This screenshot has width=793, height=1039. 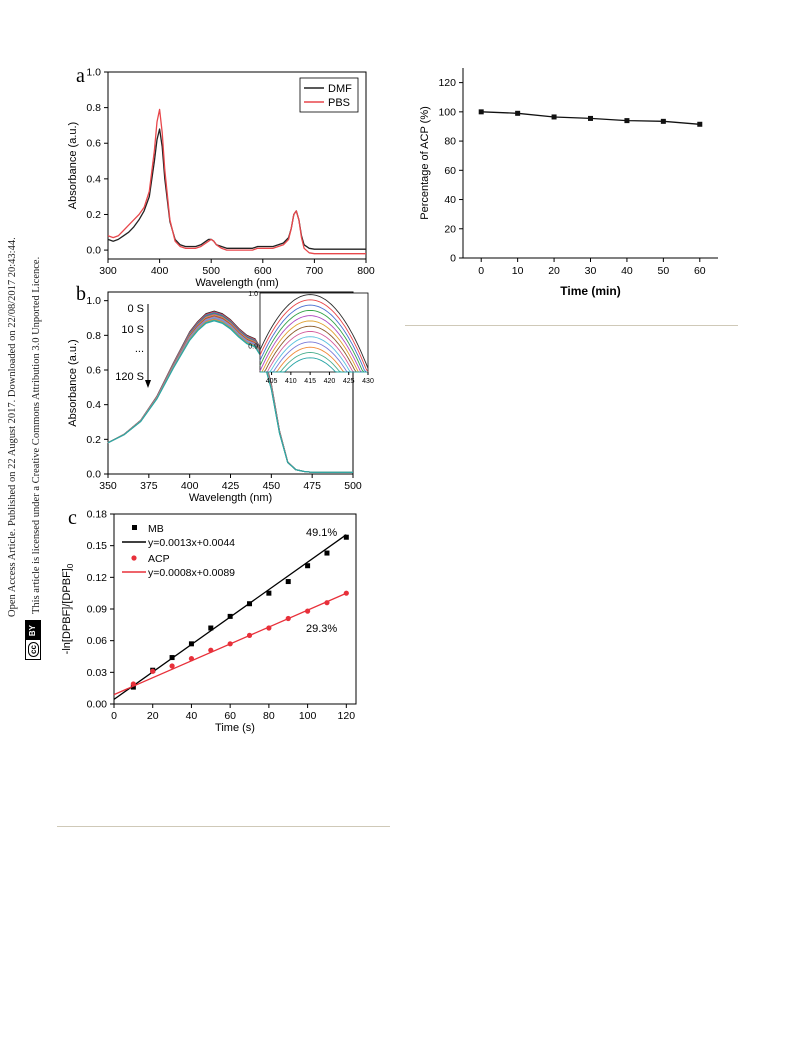 I want to click on panel-d-ytick-label: 100, so click(x=447, y=112).